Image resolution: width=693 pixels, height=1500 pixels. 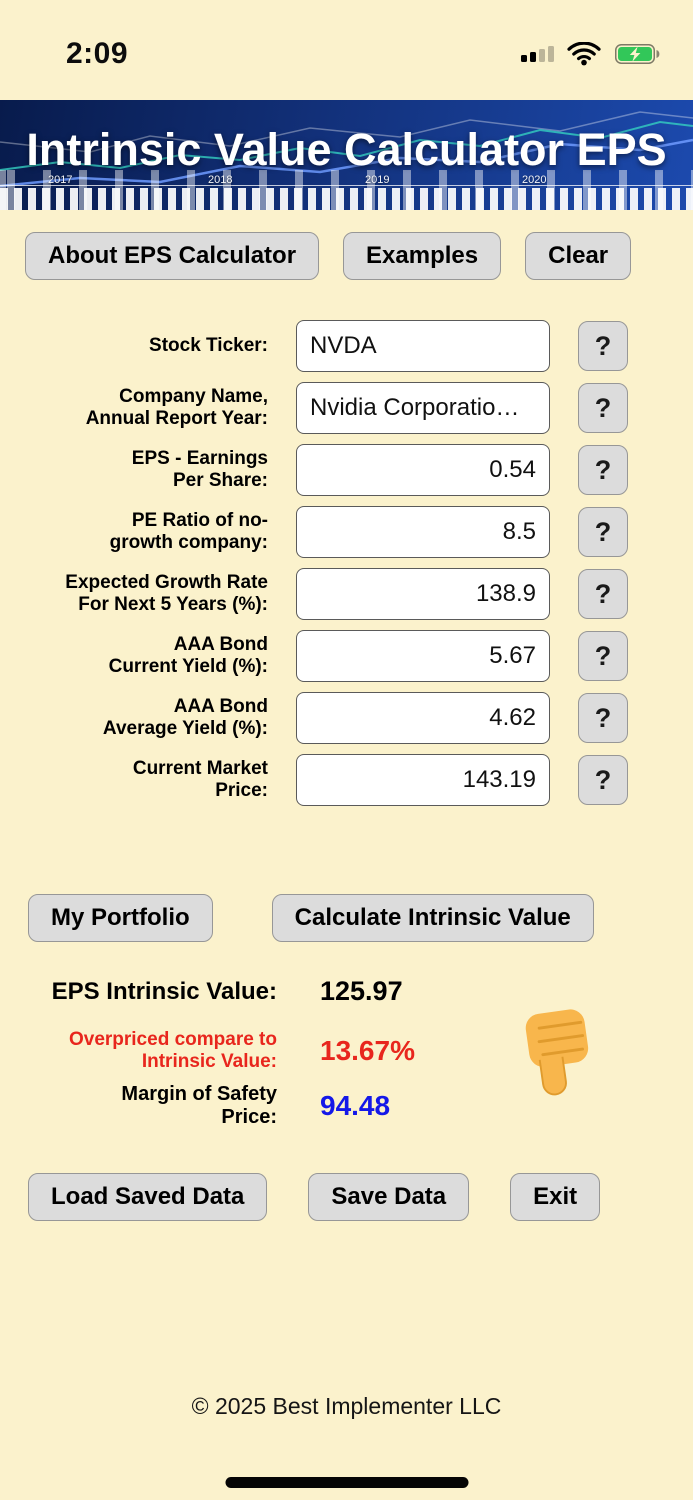 I want to click on banner-year-label: 2019, so click(x=377, y=180).